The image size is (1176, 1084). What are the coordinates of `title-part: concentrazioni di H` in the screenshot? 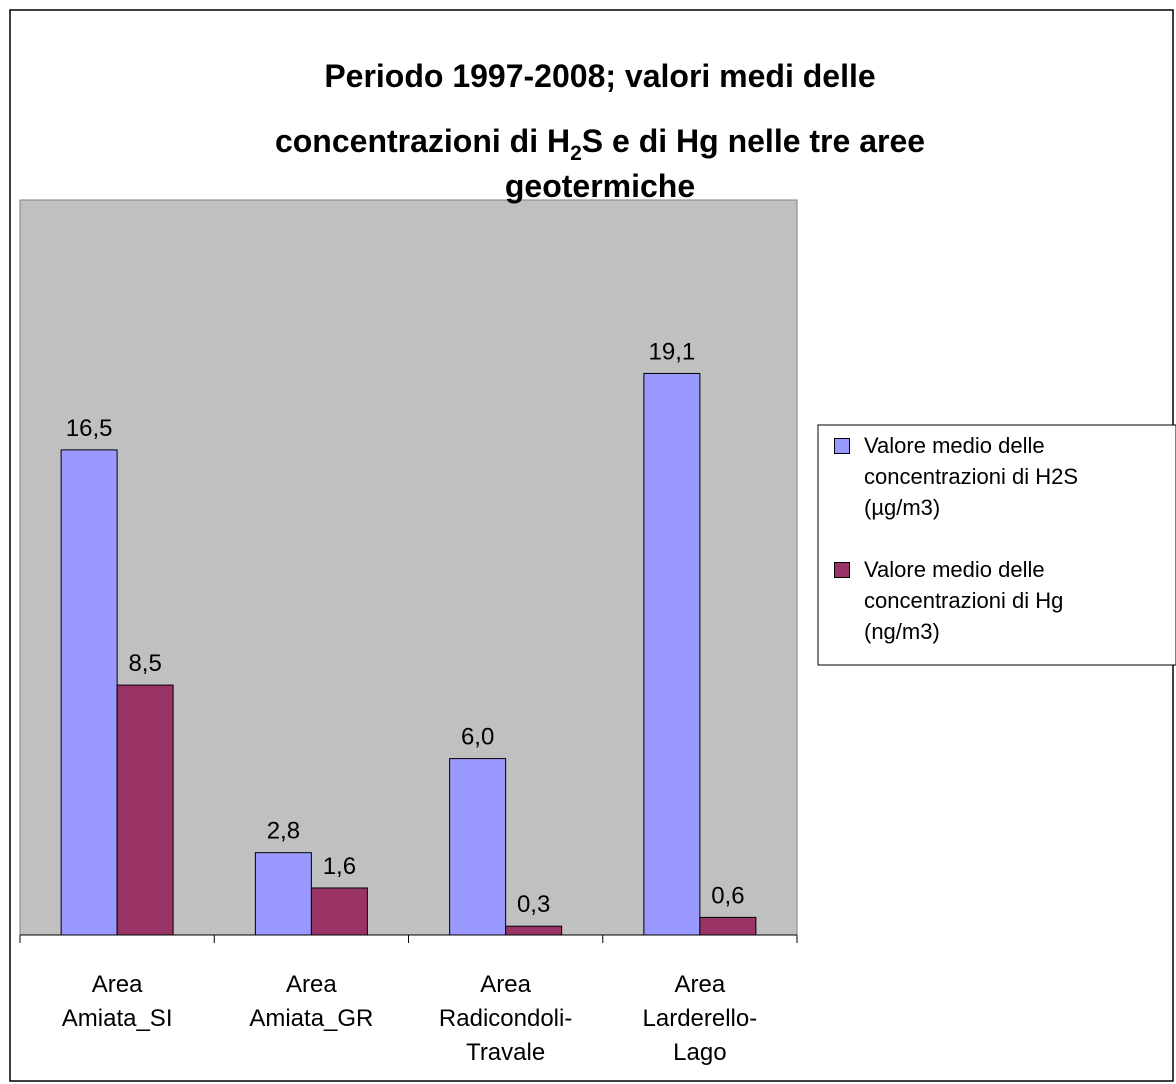 It's located at (422, 141).